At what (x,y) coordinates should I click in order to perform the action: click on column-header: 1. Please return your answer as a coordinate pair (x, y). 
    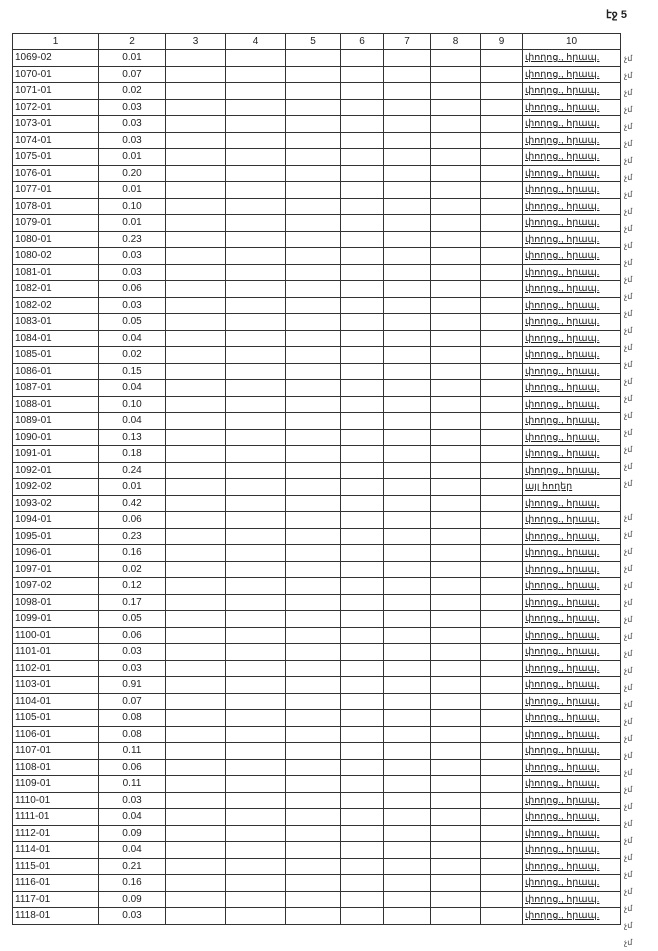
    Looking at the image, I should click on (55, 41).